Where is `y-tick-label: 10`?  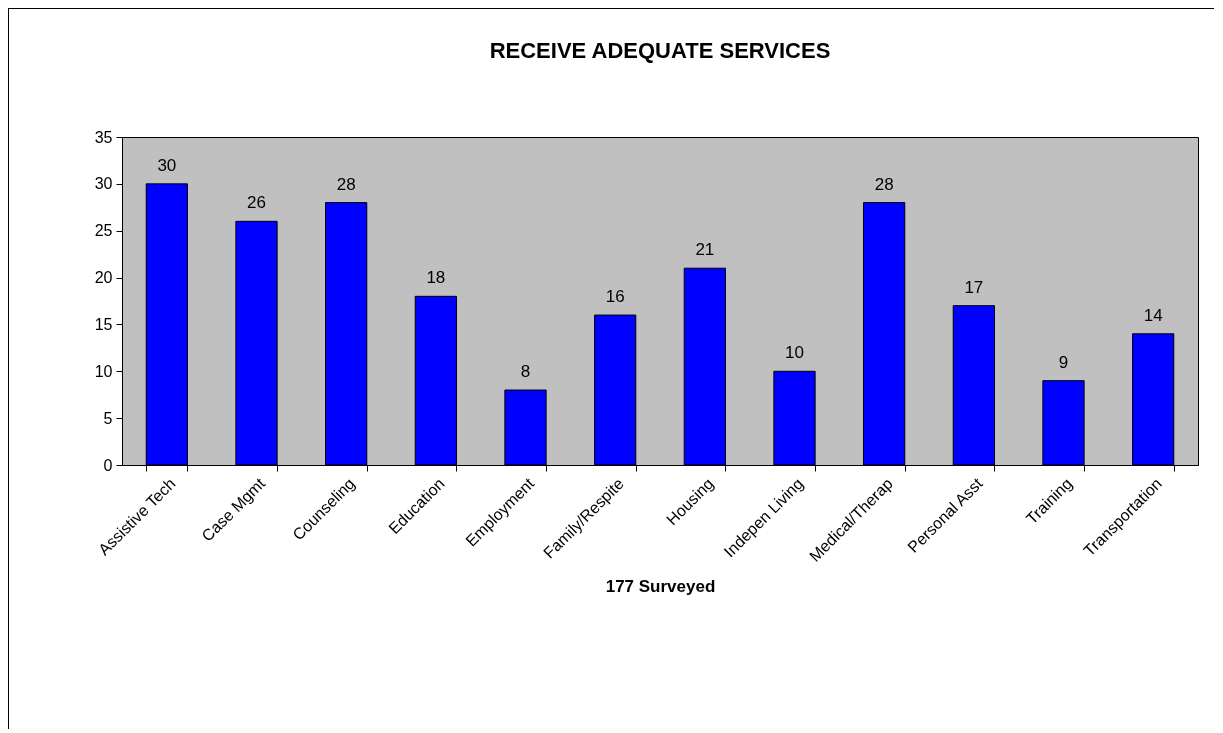 y-tick-label: 10 is located at coordinates (103, 371).